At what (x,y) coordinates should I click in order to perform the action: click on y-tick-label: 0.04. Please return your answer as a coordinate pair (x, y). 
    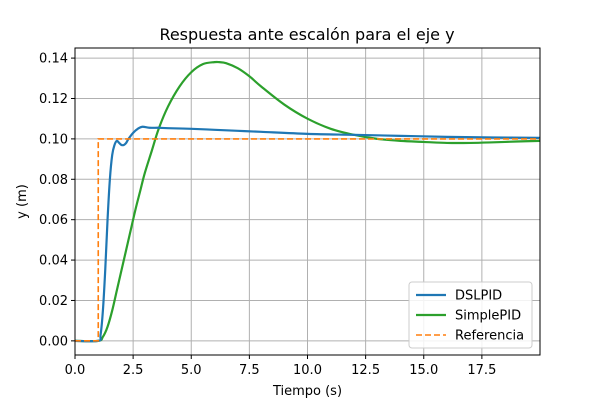
    Looking at the image, I should click on (53, 261).